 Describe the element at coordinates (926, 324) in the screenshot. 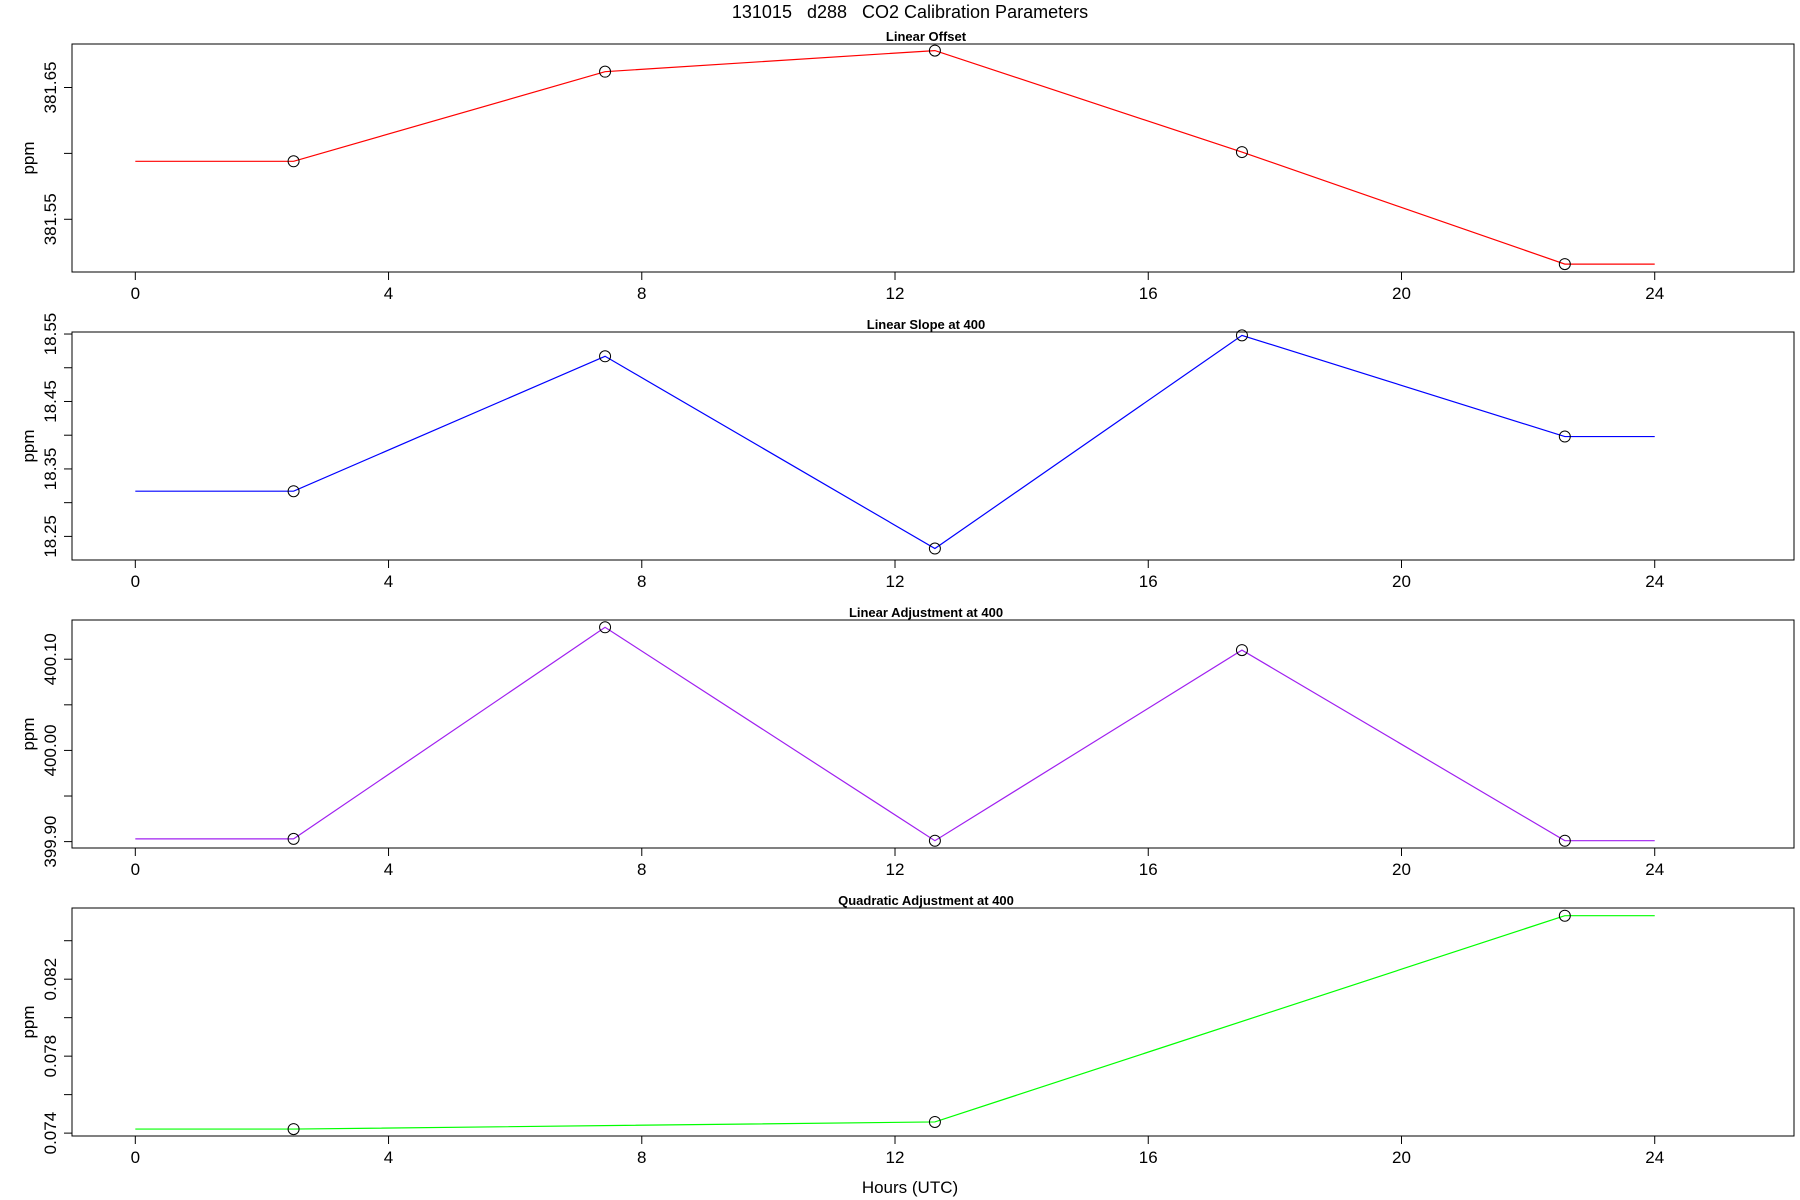

I see `panel-title: Linear Slope at 400` at that location.